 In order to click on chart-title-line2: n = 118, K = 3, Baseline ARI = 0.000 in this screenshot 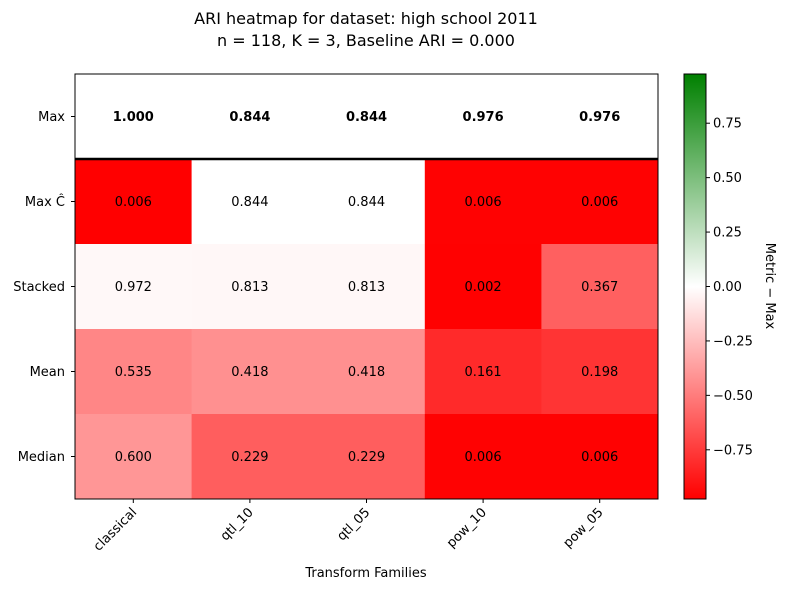, I will do `click(366, 40)`.